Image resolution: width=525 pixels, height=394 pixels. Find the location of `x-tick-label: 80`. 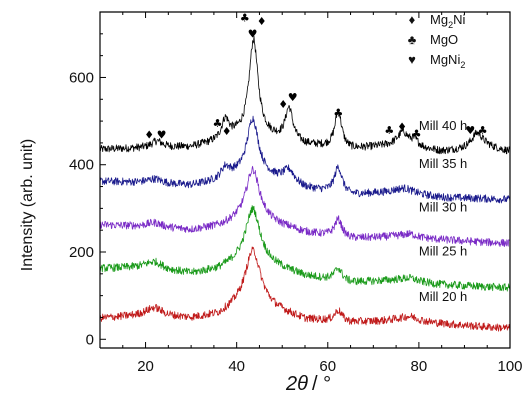

x-tick-label: 80 is located at coordinates (419, 366).